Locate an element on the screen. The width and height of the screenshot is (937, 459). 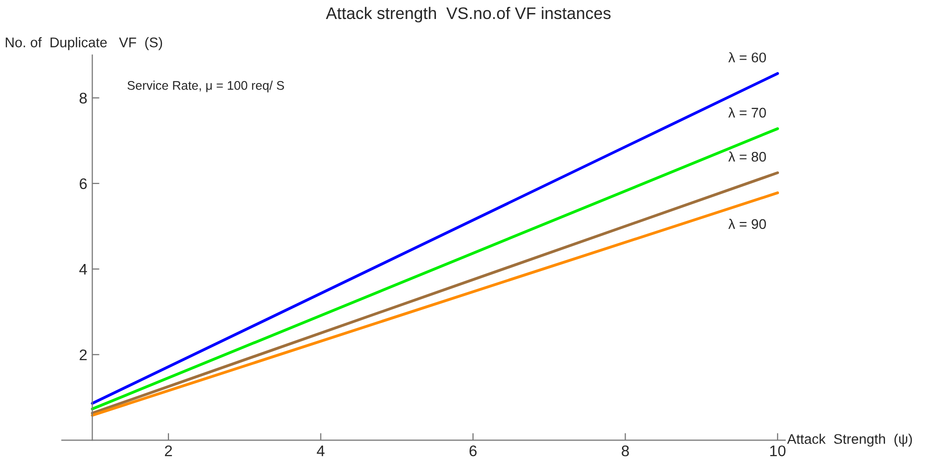
x-tick-label: 6 is located at coordinates (473, 450).